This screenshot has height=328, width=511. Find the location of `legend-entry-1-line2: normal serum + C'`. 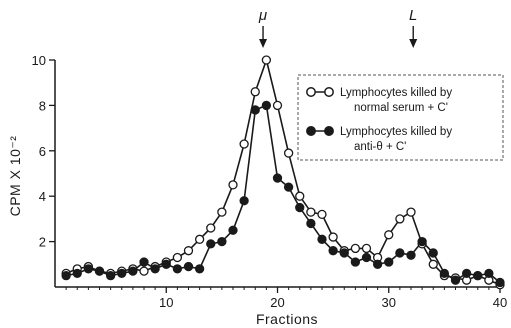

legend-entry-1-line2: normal serum + C' is located at coordinates (401, 108).